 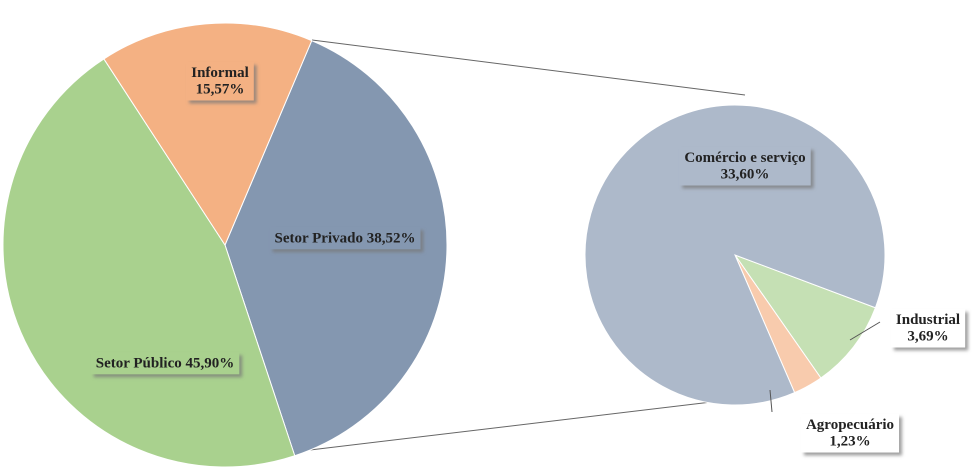 I want to click on label-category: Comércio e serviço, so click(x=744, y=158).